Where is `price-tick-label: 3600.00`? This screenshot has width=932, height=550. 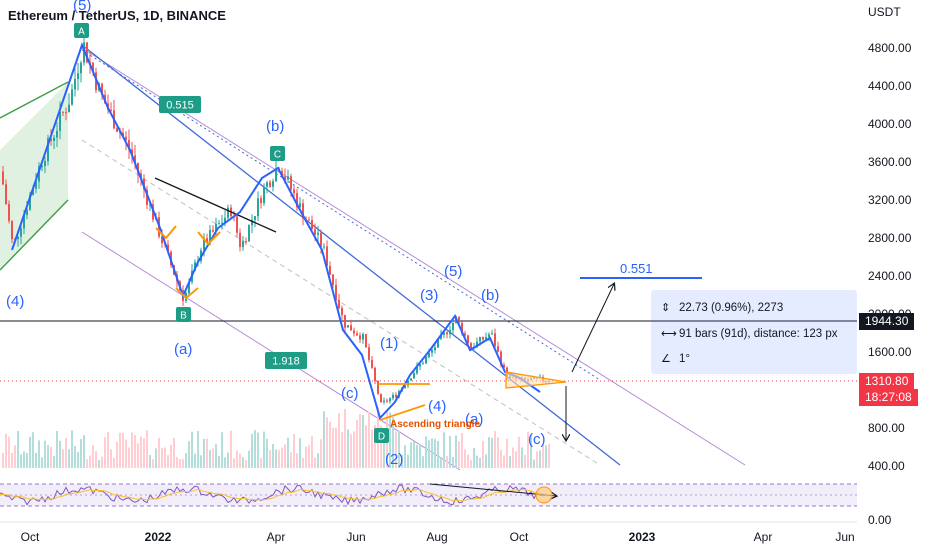 price-tick-label: 3600.00 is located at coordinates (890, 162).